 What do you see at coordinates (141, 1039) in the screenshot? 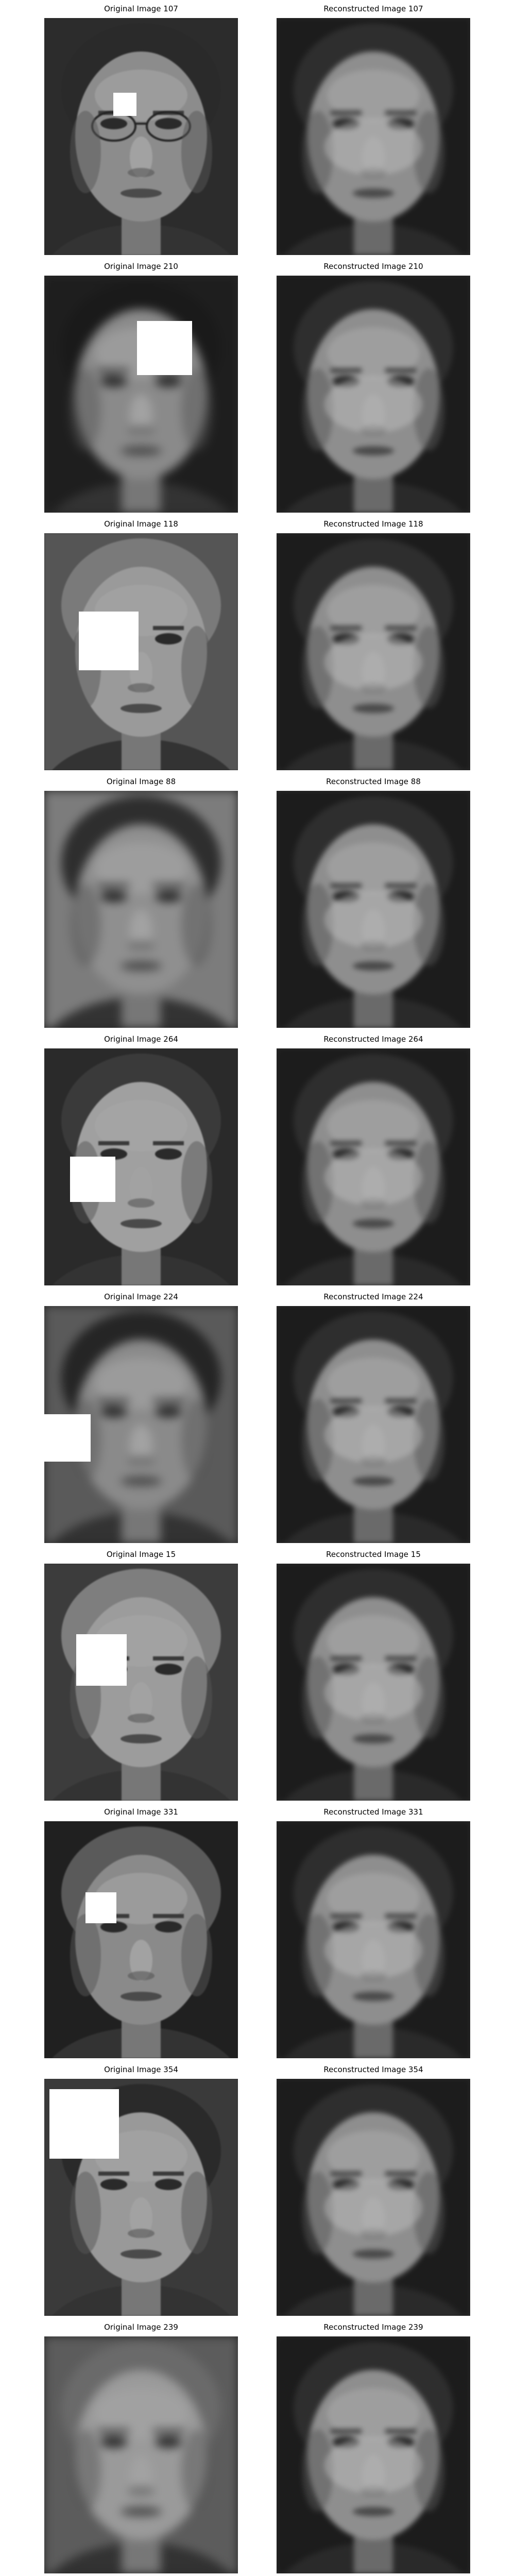
I see `original-image-title: Original Image 264` at bounding box center [141, 1039].